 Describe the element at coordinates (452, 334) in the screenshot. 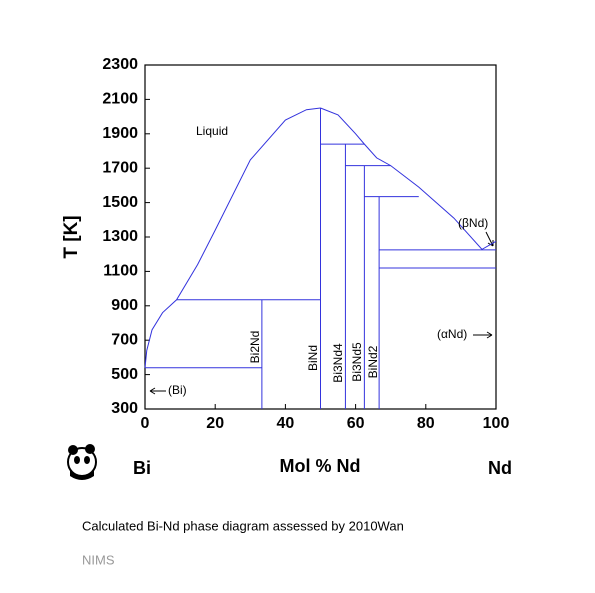

I see `phase-label: (αNd)` at that location.